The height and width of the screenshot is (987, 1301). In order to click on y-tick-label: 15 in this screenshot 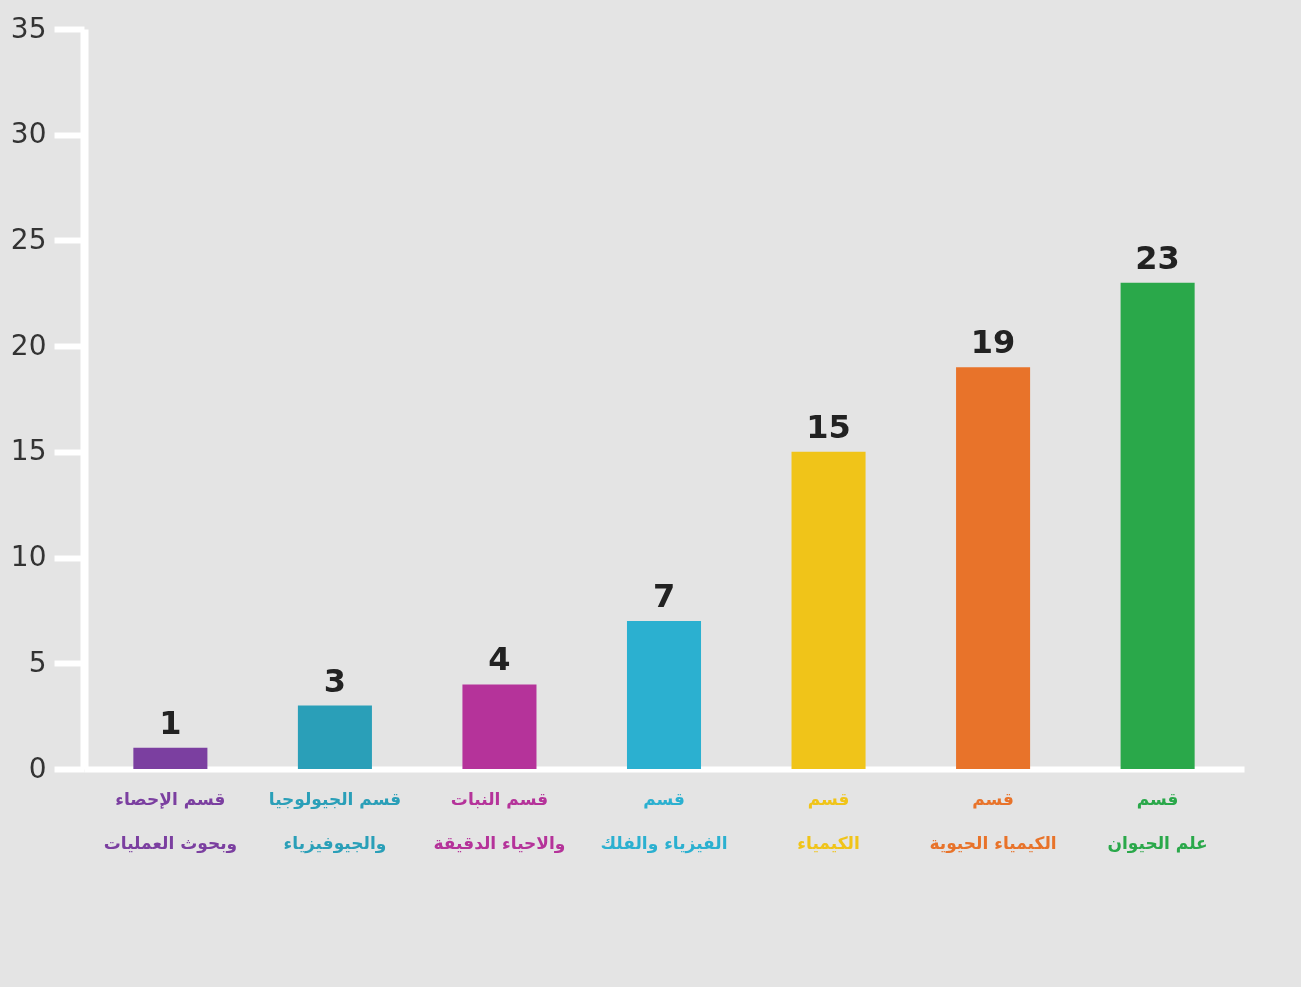, I will do `click(28, 451)`.